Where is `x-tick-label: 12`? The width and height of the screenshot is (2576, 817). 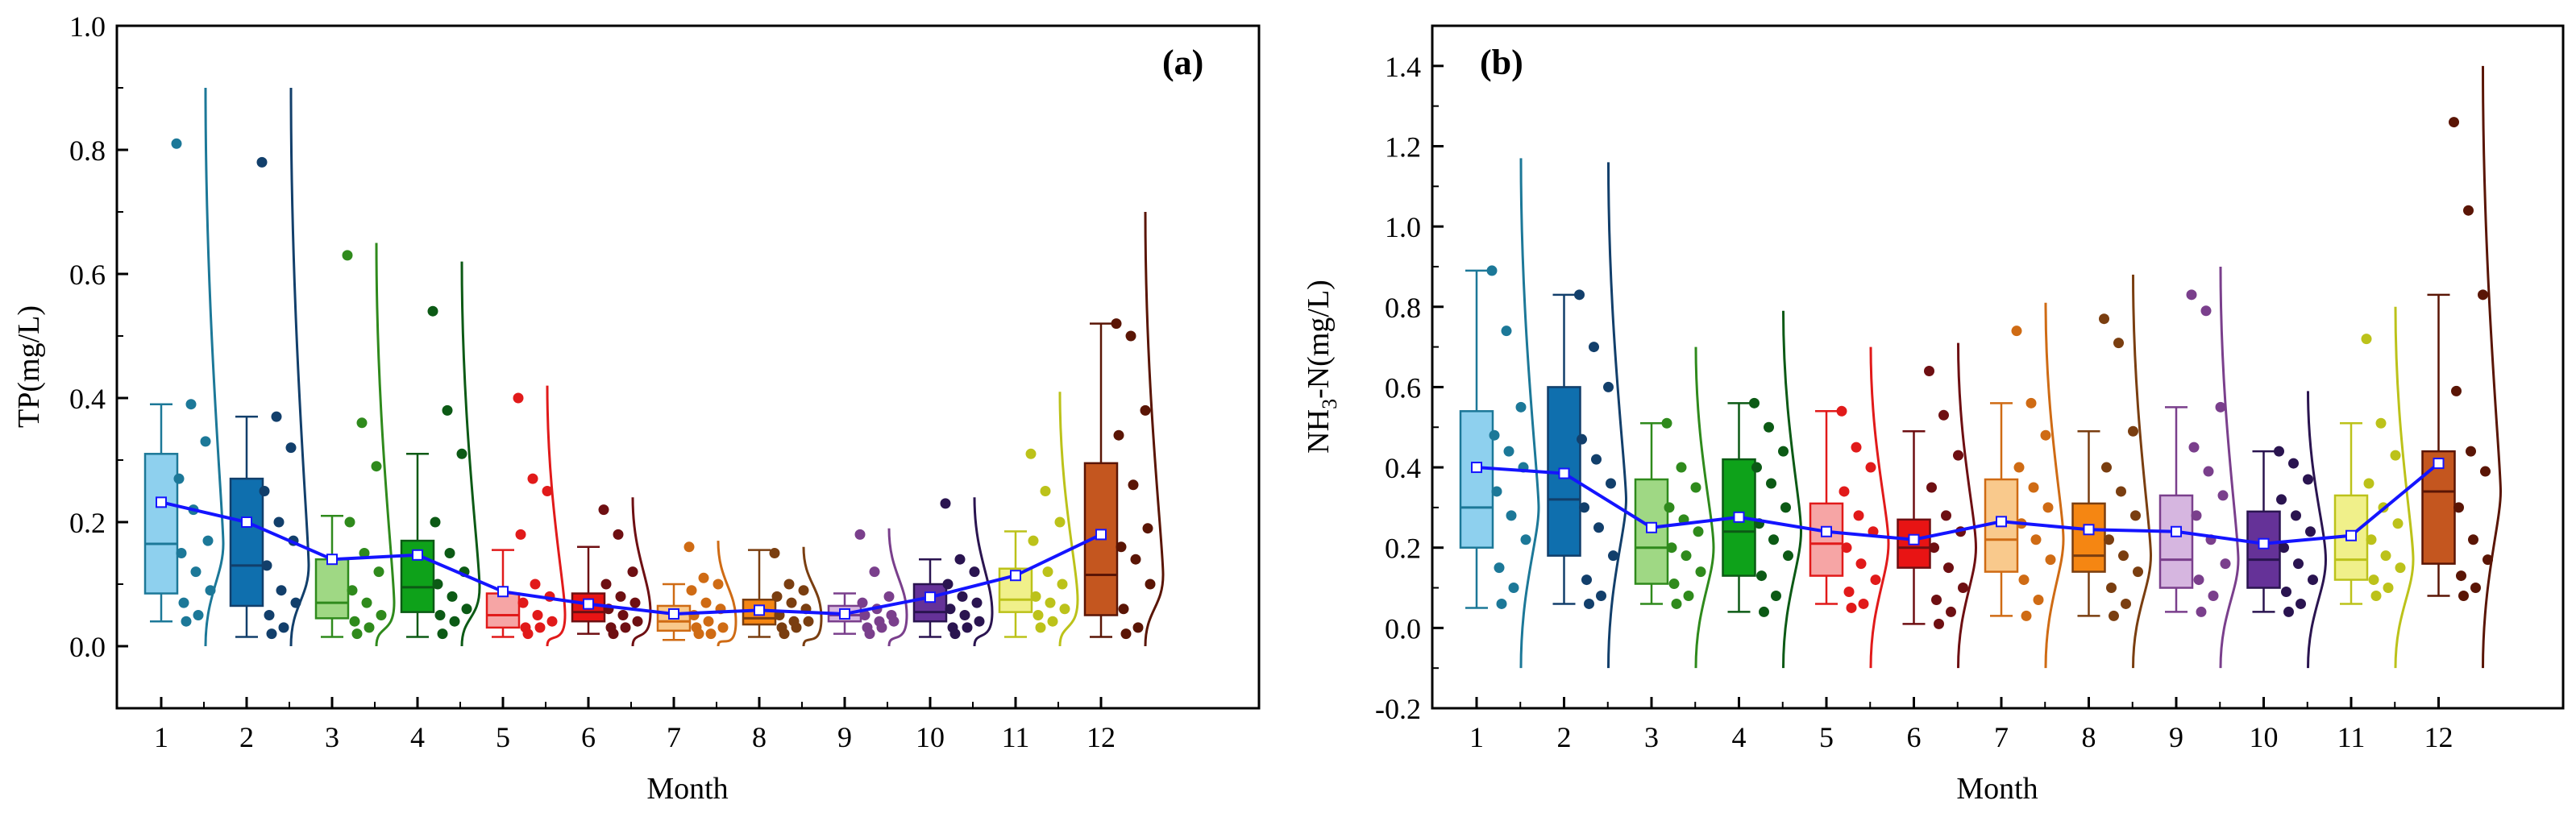
x-tick-label: 12 is located at coordinates (2438, 737).